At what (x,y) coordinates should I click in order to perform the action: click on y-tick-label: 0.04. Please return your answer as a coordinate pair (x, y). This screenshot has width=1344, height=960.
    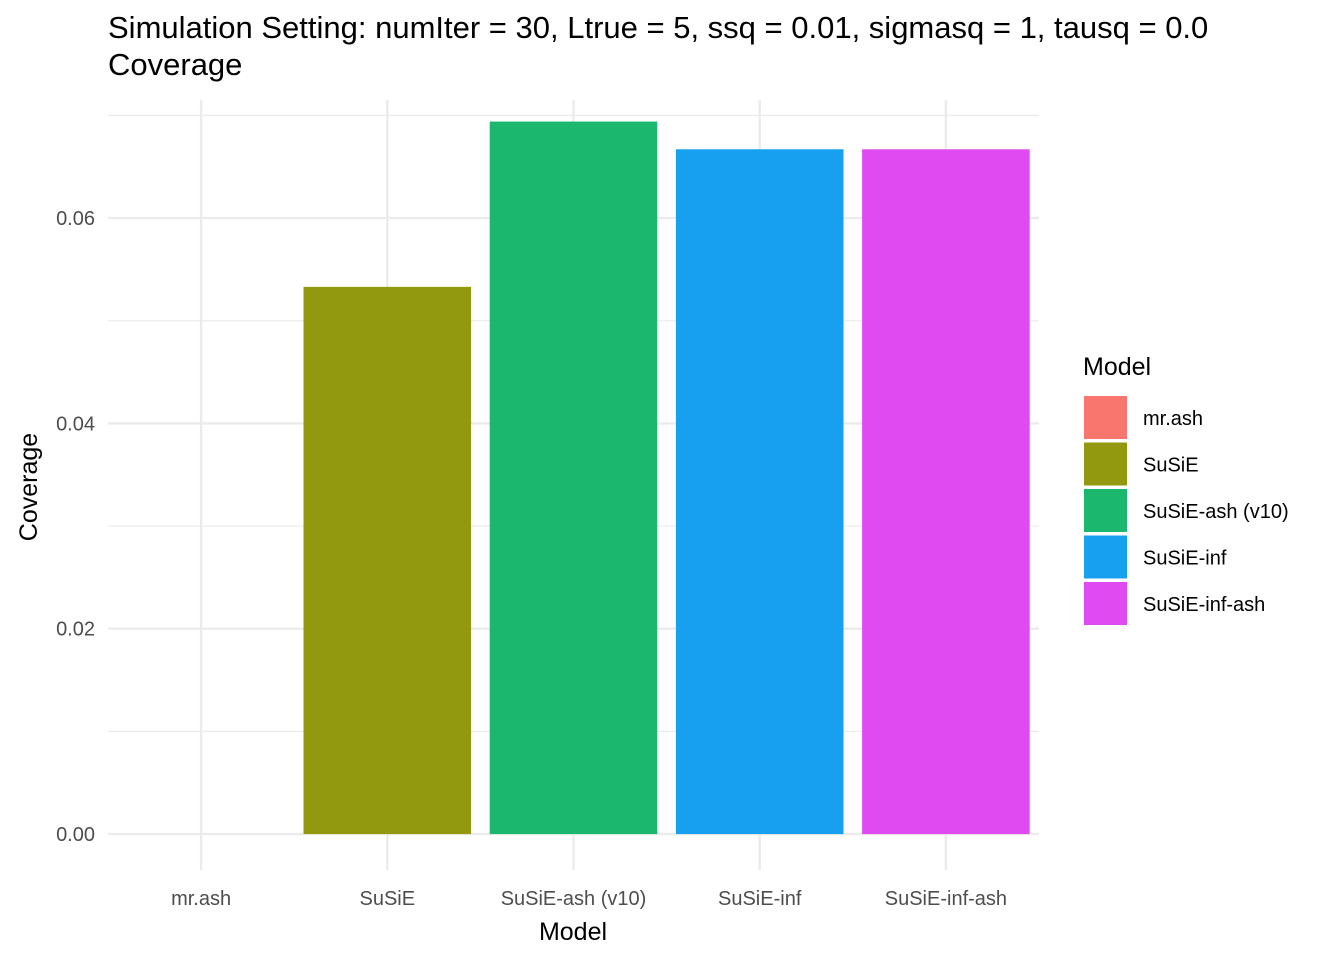
    Looking at the image, I should click on (75, 424).